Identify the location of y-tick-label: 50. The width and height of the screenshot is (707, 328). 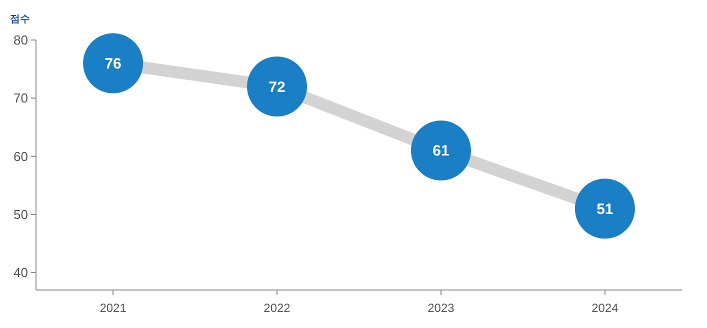
(21, 214).